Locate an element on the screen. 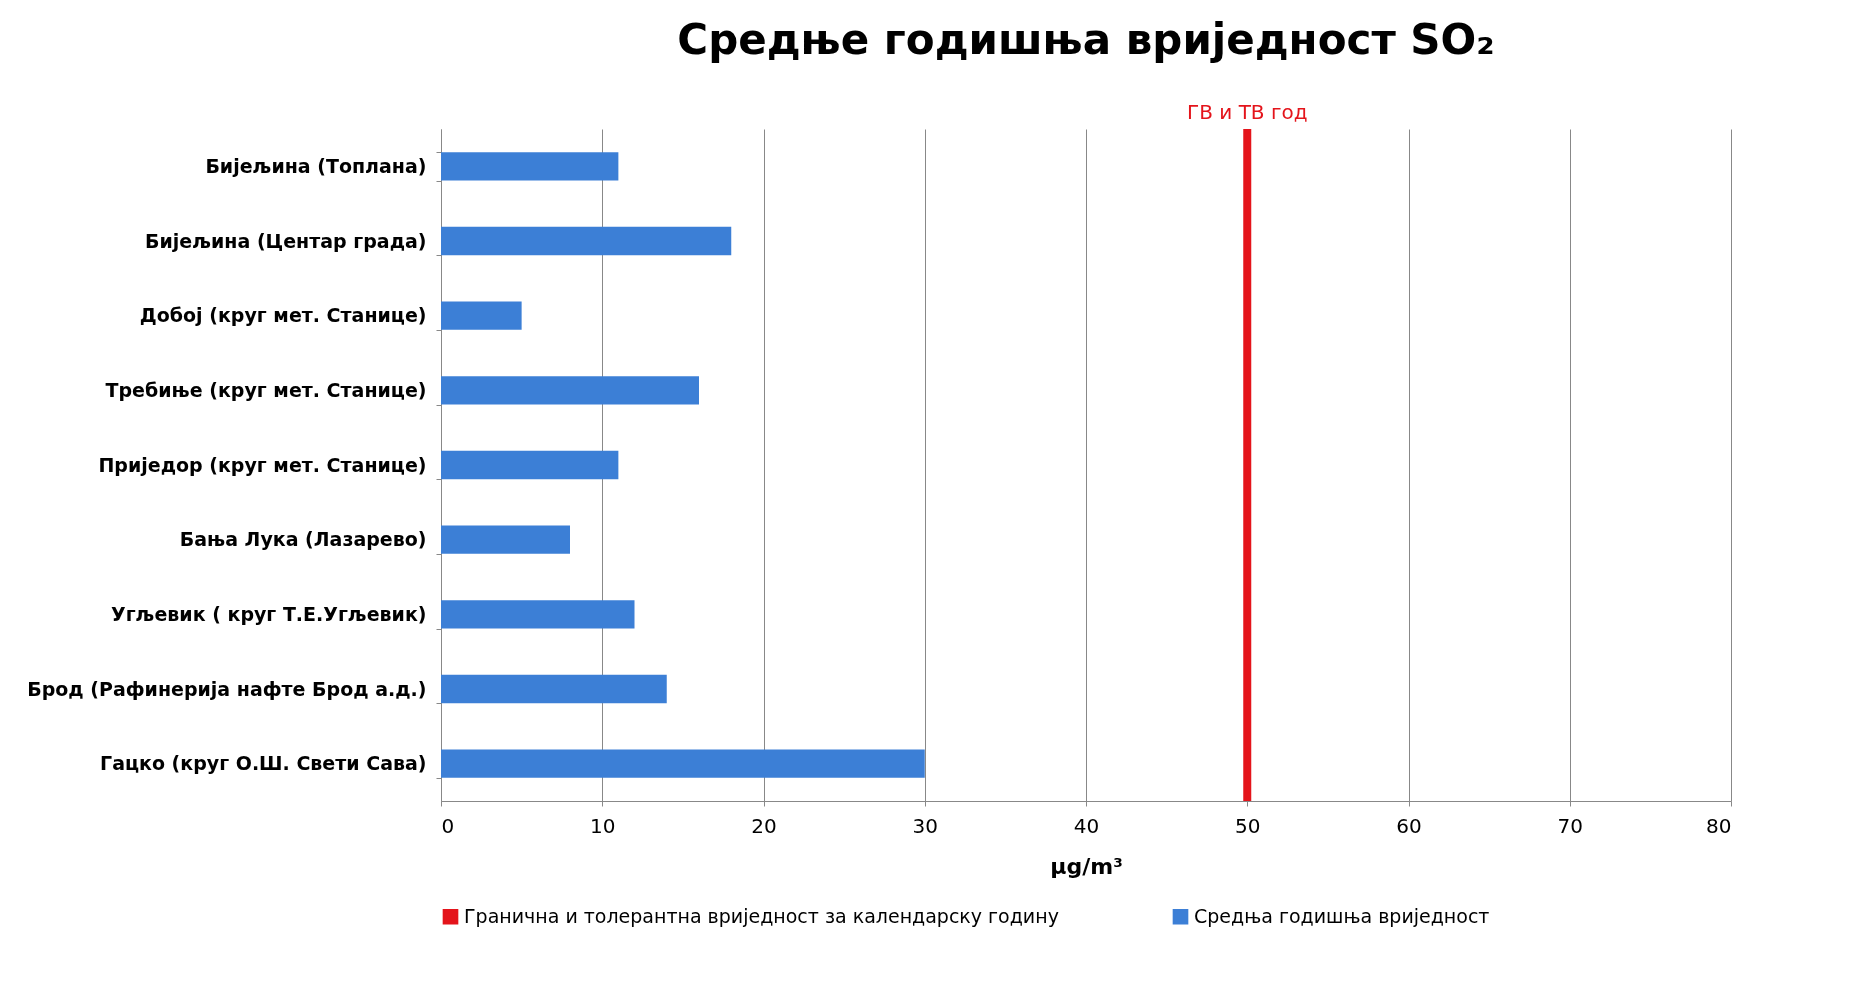 The width and height of the screenshot is (1852, 1003). x-tick-label: 50 is located at coordinates (1248, 825).